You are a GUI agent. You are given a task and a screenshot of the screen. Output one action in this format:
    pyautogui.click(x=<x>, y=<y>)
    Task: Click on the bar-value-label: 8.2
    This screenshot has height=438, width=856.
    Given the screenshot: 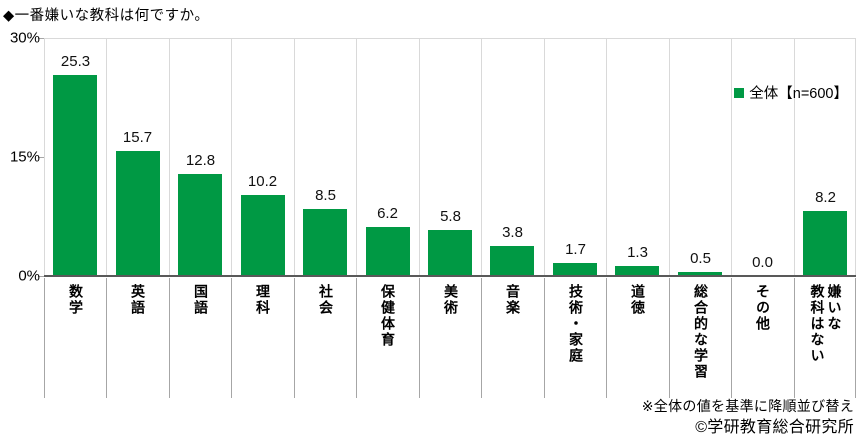 What is the action you would take?
    pyautogui.click(x=825, y=197)
    